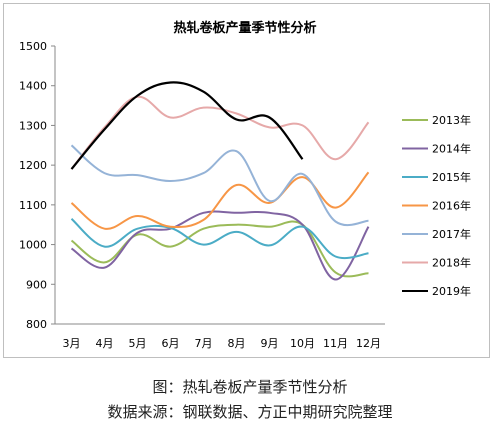  What do you see at coordinates (451, 149) in the screenshot?
I see `legend-label: 2014年` at bounding box center [451, 149].